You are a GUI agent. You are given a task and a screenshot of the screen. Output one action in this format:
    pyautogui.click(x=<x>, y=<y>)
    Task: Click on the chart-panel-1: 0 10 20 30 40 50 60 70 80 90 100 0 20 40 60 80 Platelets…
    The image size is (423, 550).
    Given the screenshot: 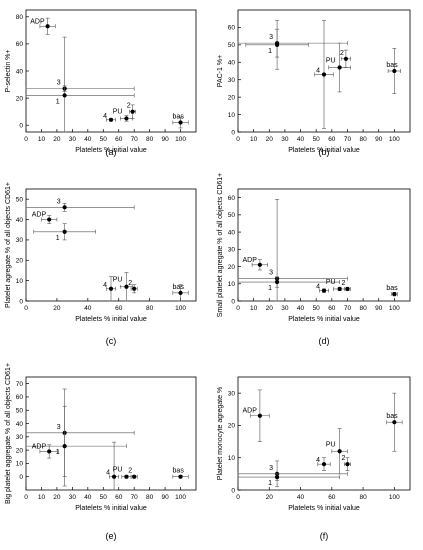 What is the action you would take?
    pyautogui.click(x=101, y=83)
    